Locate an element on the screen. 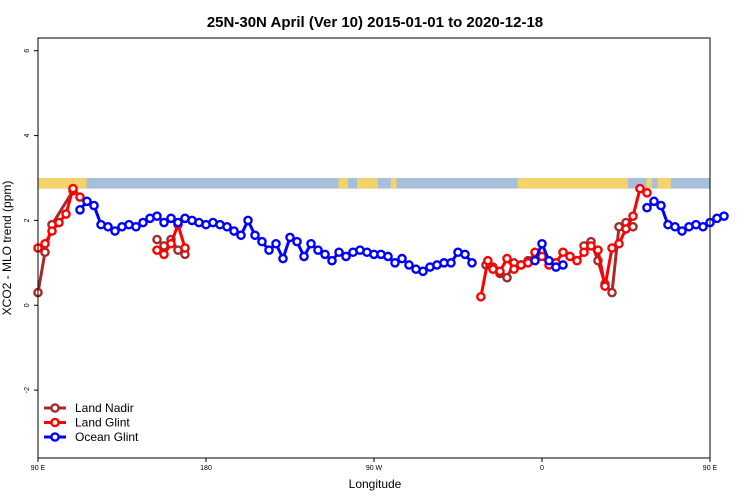 The width and height of the screenshot is (750, 500). x-tick-label-2: 90 W is located at coordinates (374, 468).